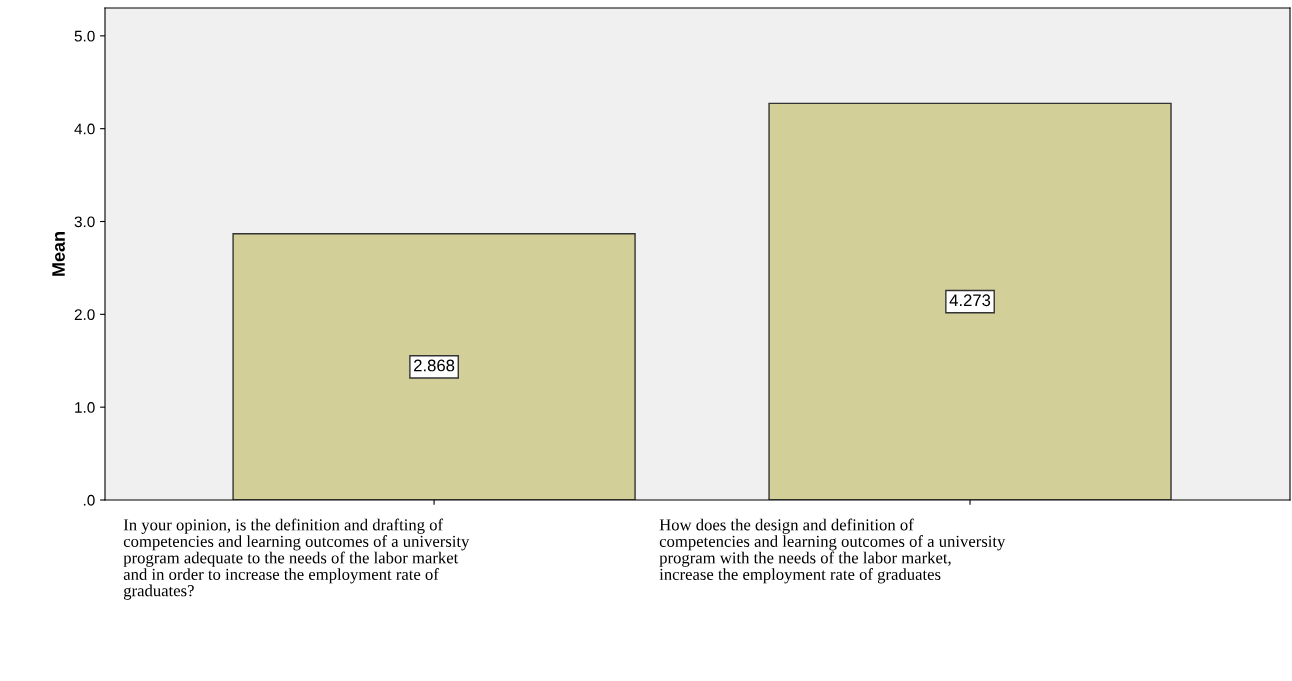 The image size is (1292, 681). I want to click on data-label: 2.868, so click(434, 365).